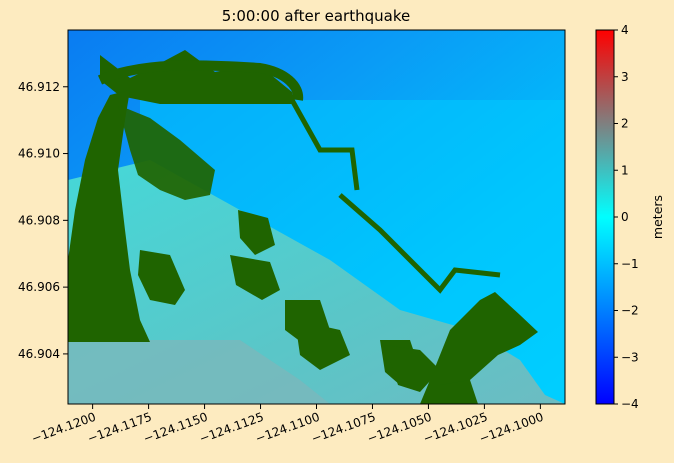  Describe the element at coordinates (431, 374) in the screenshot. I see `south-patches` at that location.